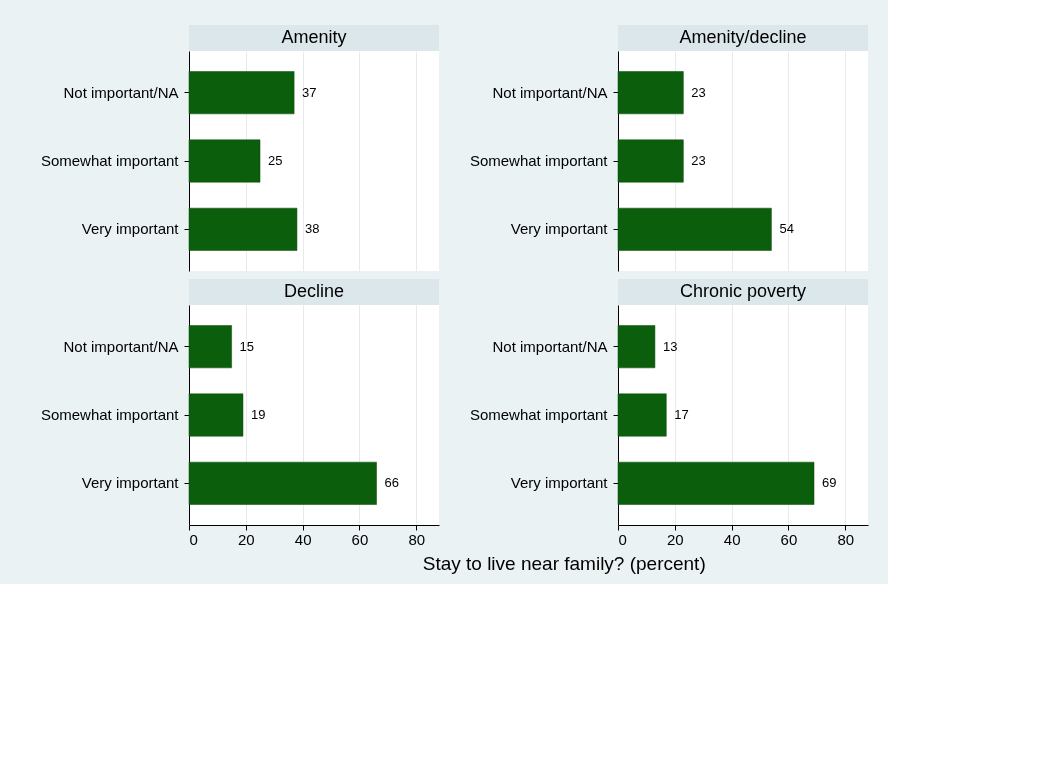 The width and height of the screenshot is (1054, 771). Describe the element at coordinates (258, 414) in the screenshot. I see `data-label: 19` at that location.